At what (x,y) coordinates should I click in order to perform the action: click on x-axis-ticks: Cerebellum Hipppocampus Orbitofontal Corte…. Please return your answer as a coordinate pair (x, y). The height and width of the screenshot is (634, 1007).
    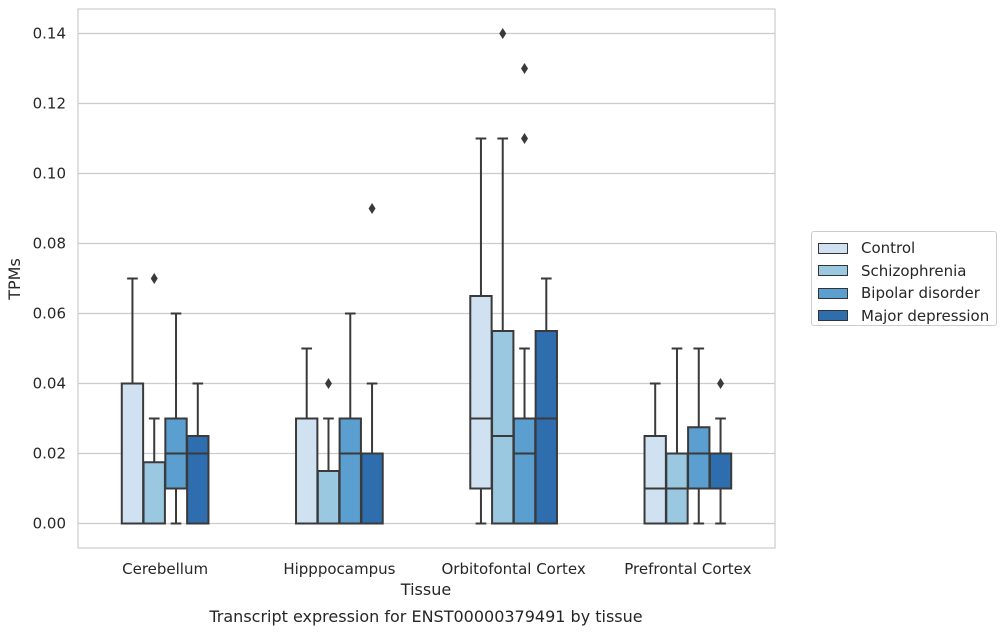
    Looking at the image, I should click on (436, 569).